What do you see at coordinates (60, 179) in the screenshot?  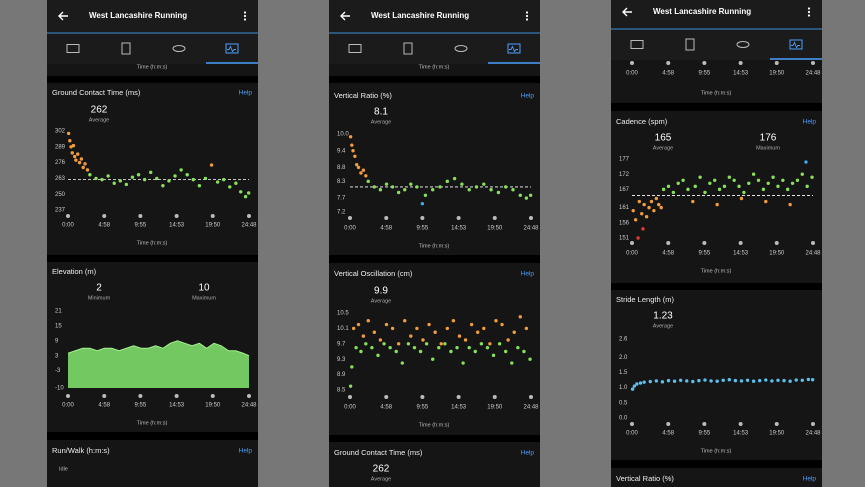 I see `y-tick-label: 263` at bounding box center [60, 179].